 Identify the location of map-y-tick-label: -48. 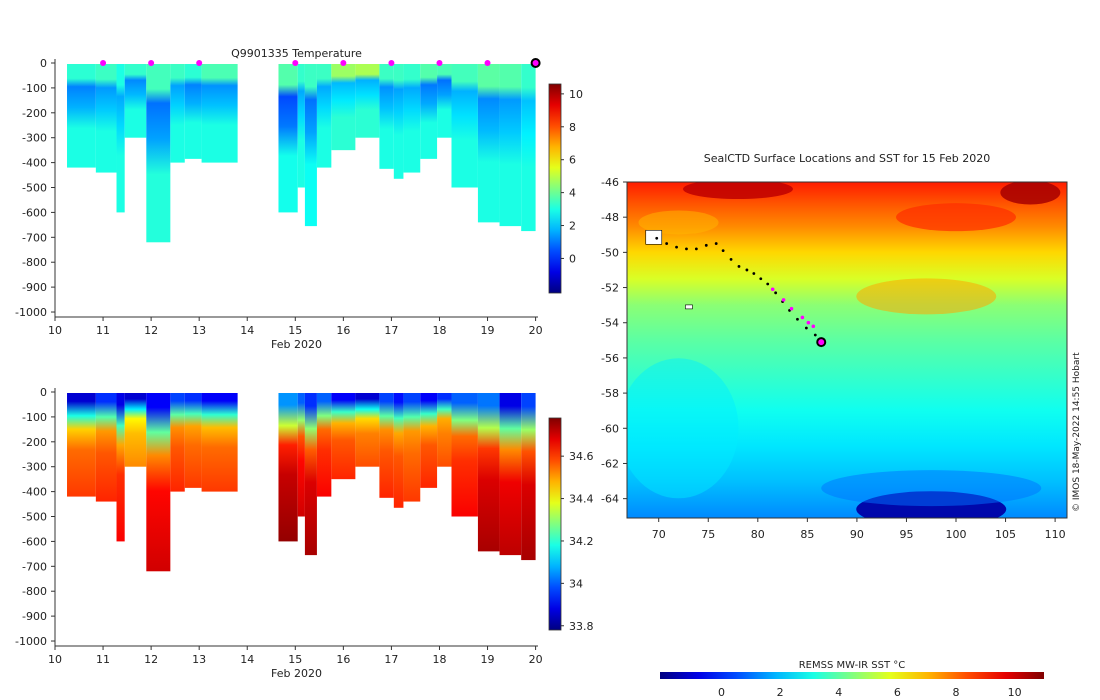
(610, 217).